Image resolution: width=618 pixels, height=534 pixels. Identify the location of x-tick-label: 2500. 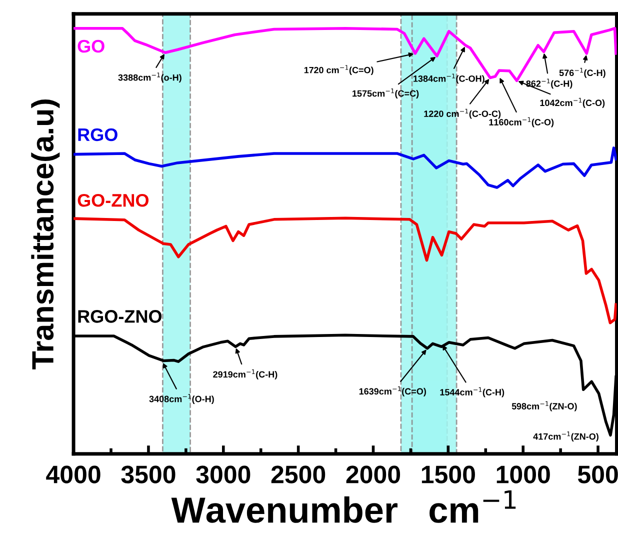
(298, 475).